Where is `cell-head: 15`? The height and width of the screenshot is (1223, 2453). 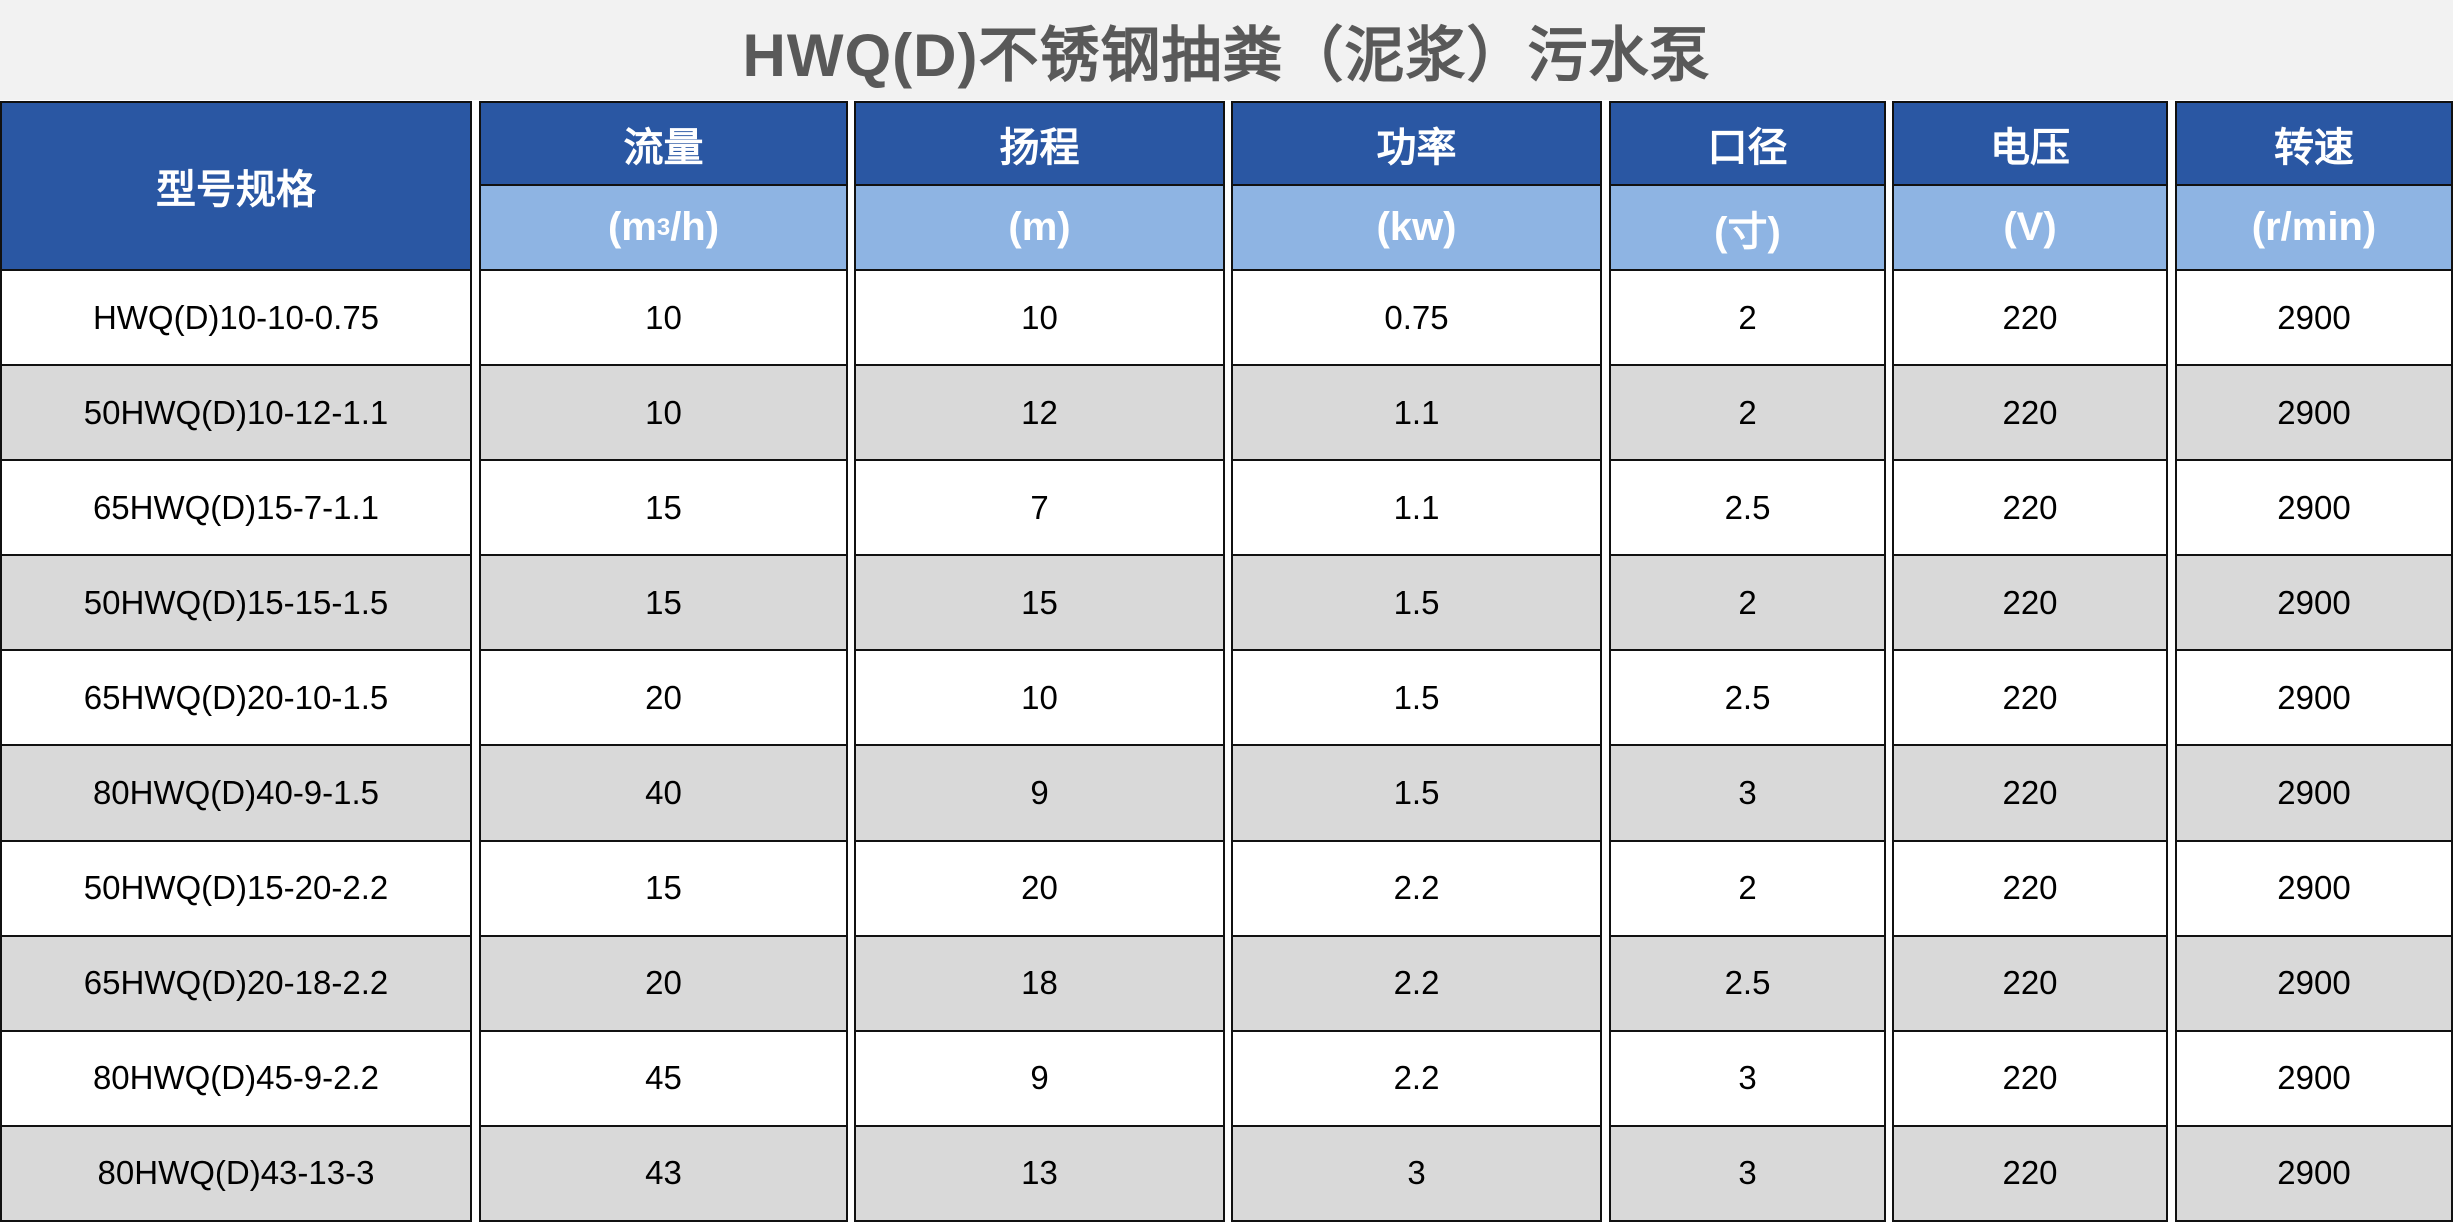
cell-head: 15 is located at coordinates (1039, 604).